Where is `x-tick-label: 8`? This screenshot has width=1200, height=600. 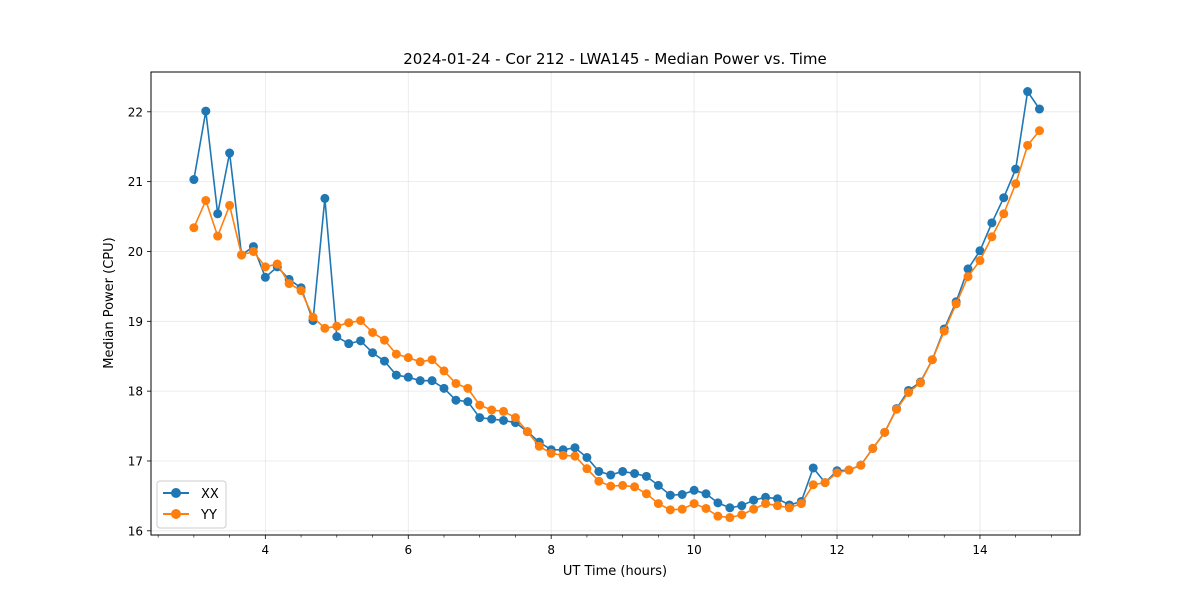 x-tick-label: 8 is located at coordinates (551, 550).